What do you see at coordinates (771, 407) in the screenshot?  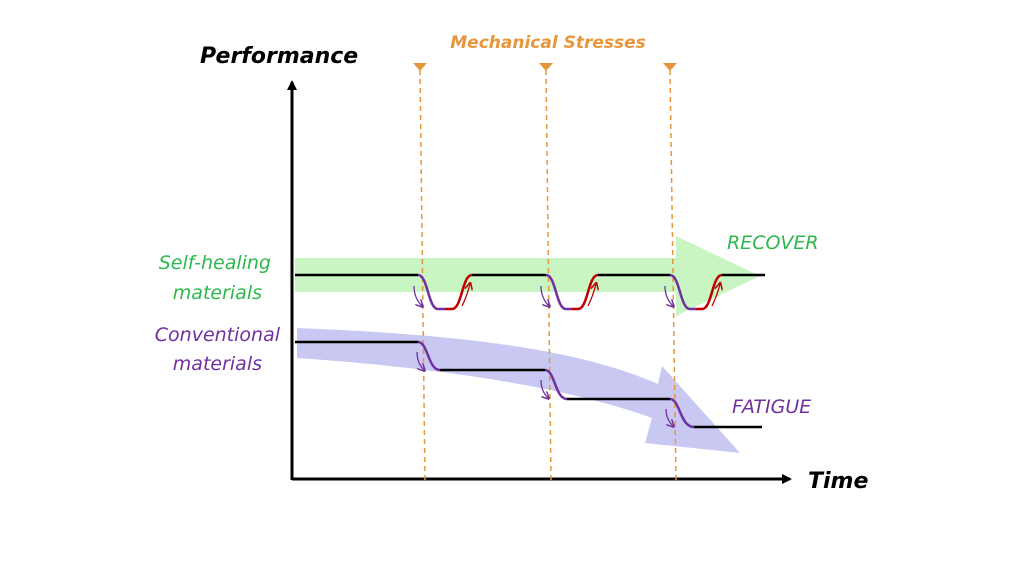 I see `fatigue-label: FATIGUE` at bounding box center [771, 407].